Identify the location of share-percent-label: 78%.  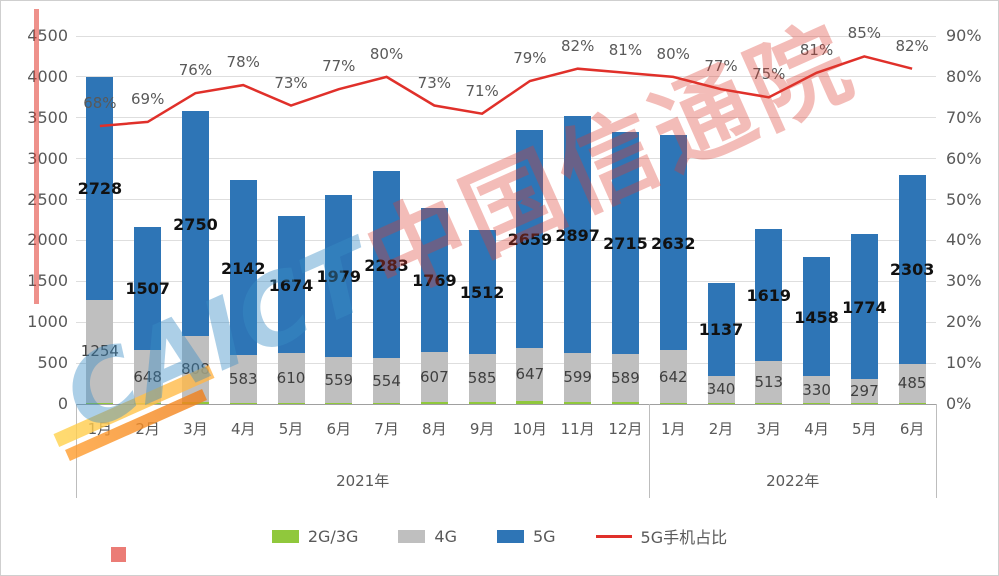
(243, 62).